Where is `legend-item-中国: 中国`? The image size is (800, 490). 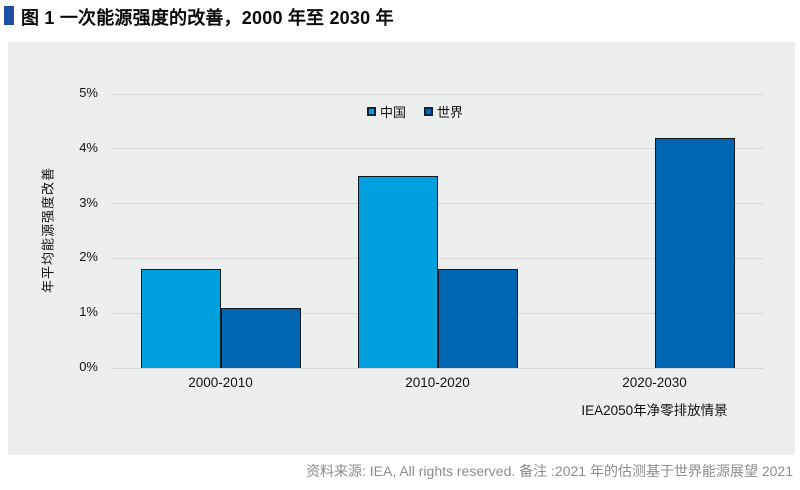
legend-item-中国: 中国 is located at coordinates (386, 111).